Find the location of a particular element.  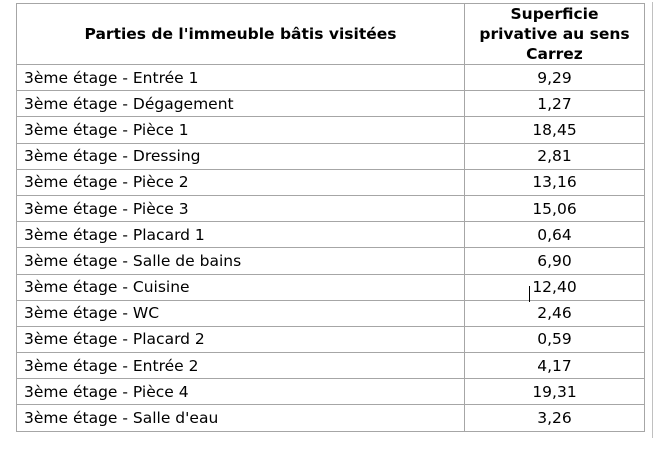

row-part-label: 3ème étage - Dressing is located at coordinates (240, 156).